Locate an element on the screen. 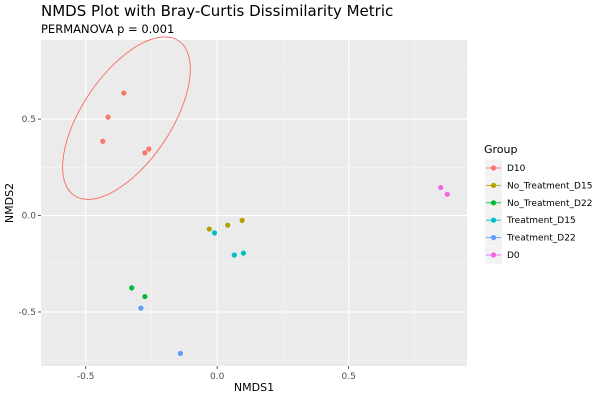  x-axis-ticks: -0.5 0.0 0.5 is located at coordinates (216, 374).